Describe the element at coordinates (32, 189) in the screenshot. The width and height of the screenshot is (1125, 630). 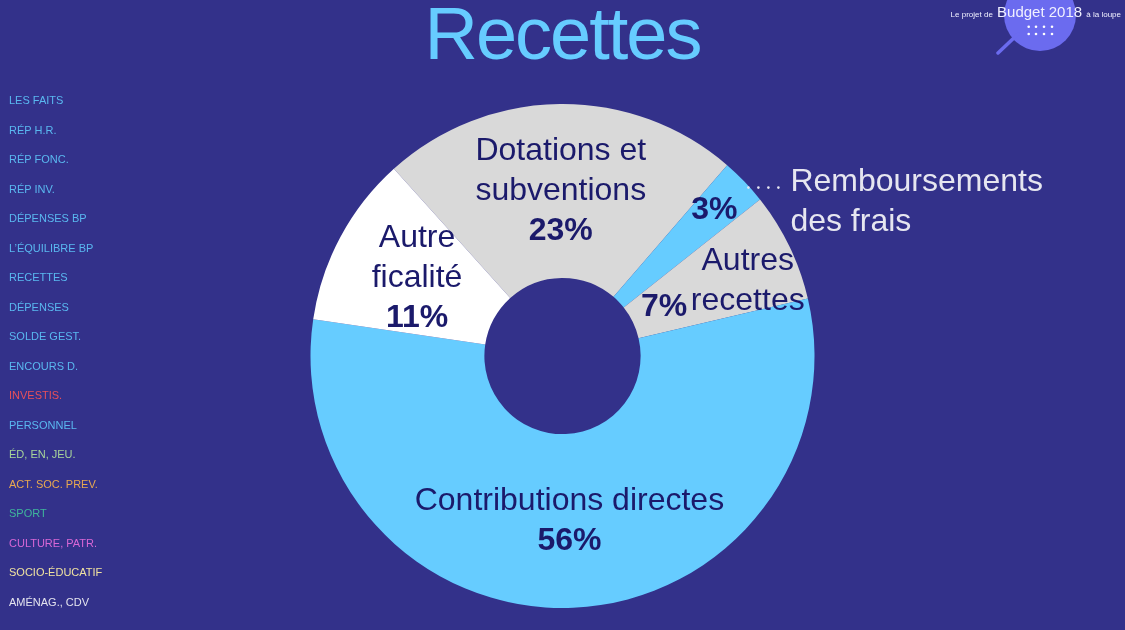
I see `text: RÉP INV.` at that location.